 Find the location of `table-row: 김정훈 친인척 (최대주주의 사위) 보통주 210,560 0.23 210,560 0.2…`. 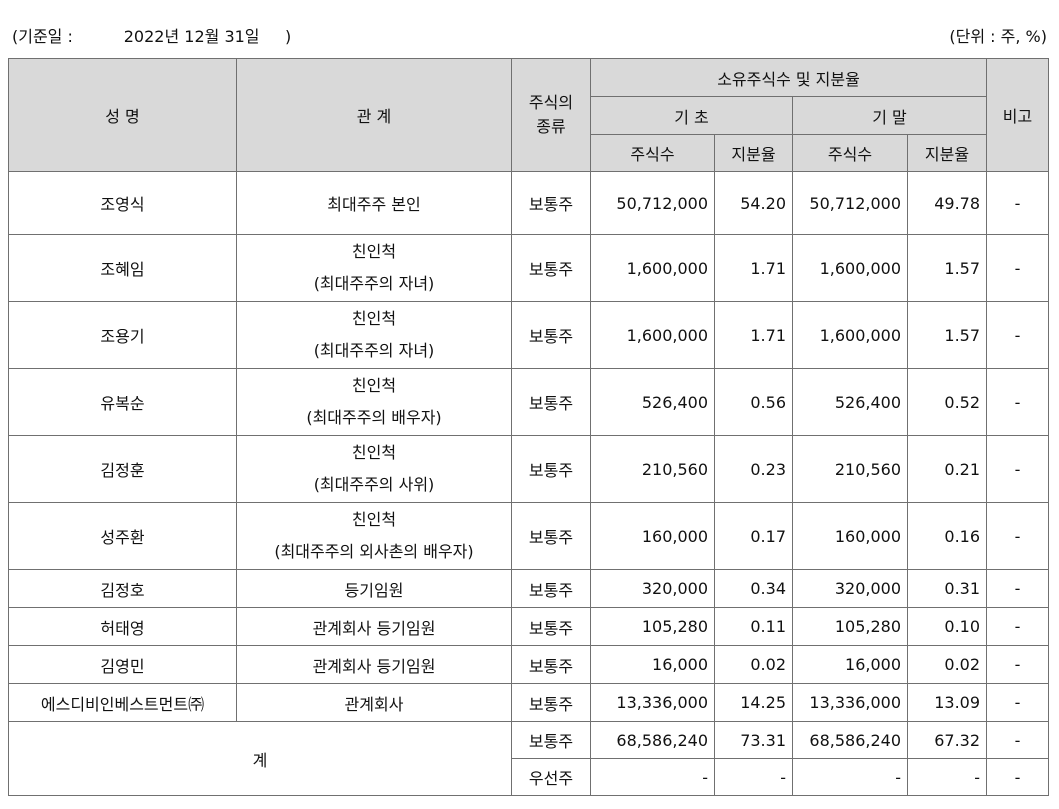

table-row: 김정훈 친인척 (최대주주의 사위) 보통주 210,560 0.23 210,560 0.2… is located at coordinates (529, 469).